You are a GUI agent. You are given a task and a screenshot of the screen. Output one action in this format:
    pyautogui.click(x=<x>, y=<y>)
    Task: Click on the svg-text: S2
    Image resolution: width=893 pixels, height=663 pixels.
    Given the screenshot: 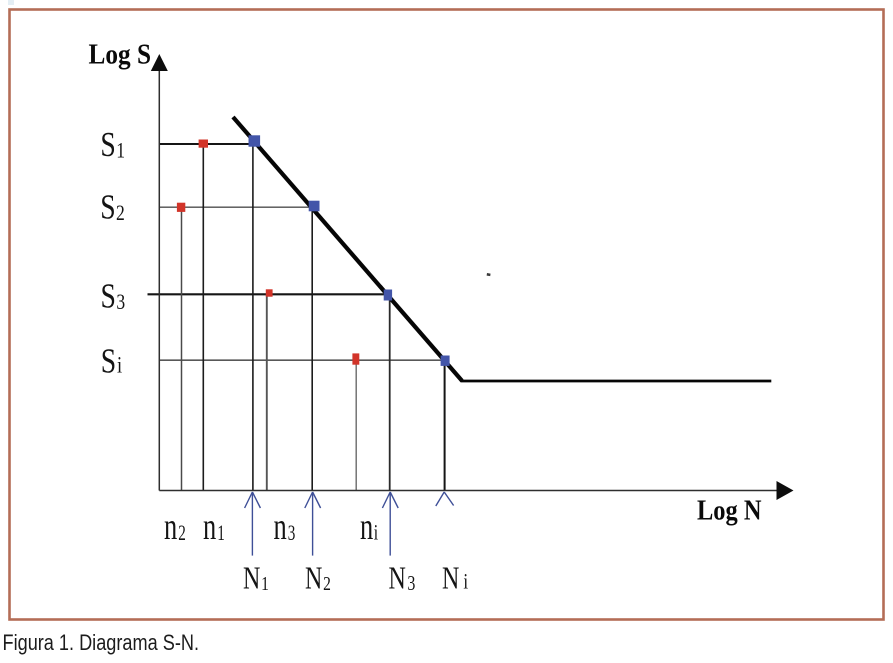 What is the action you would take?
    pyautogui.click(x=112, y=206)
    